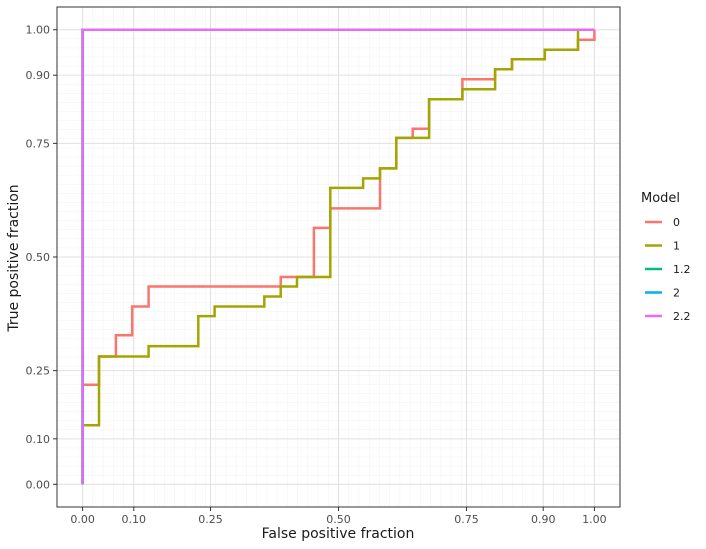 This screenshot has height=549, width=706. What do you see at coordinates (210, 519) in the screenshot?
I see `x-tick-label: 0.25` at bounding box center [210, 519].